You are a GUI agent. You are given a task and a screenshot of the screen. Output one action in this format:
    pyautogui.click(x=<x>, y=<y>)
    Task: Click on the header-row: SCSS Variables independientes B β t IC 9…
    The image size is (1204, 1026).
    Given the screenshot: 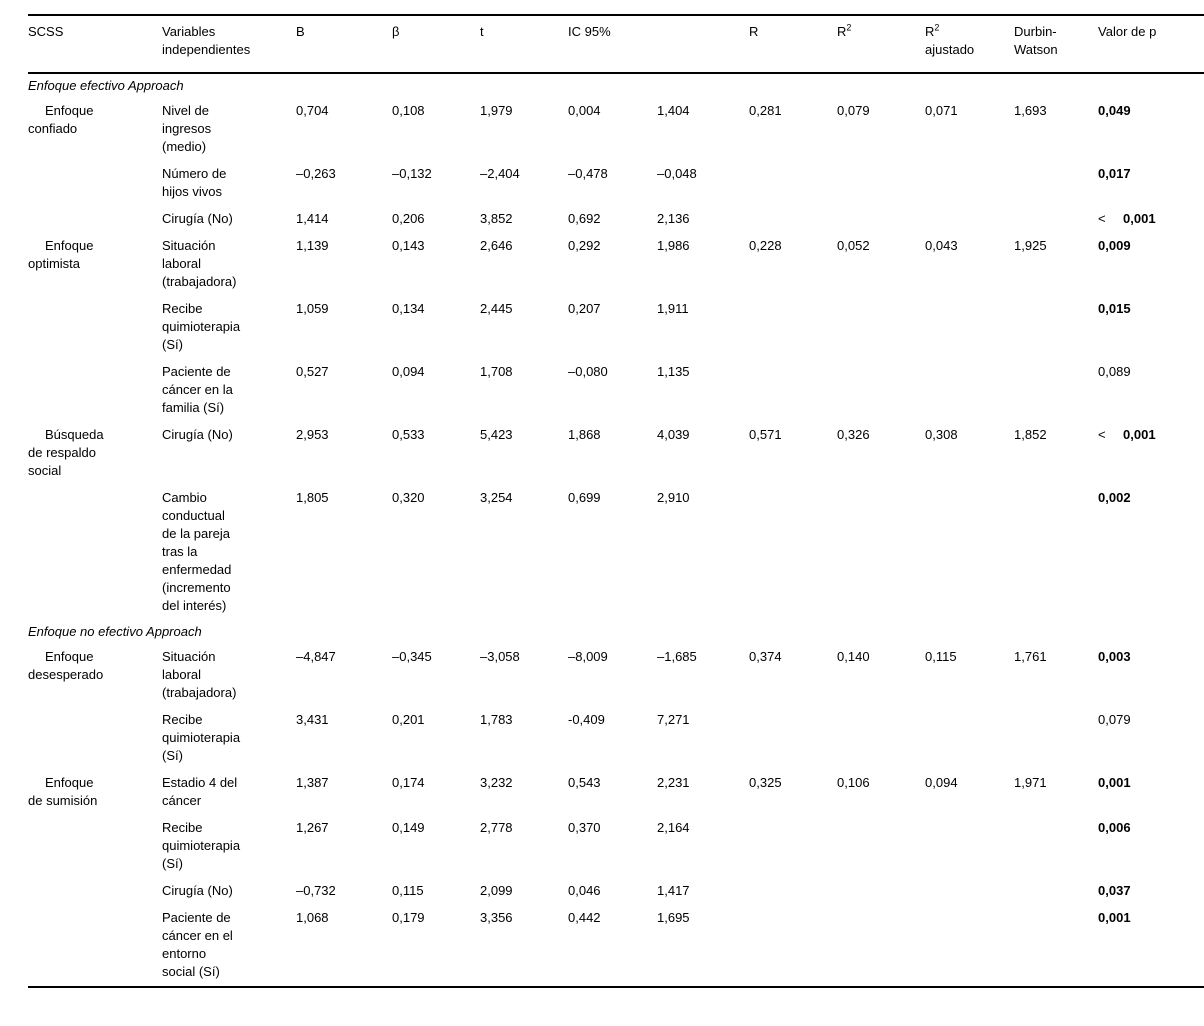 What is the action you would take?
    pyautogui.click(x=616, y=44)
    